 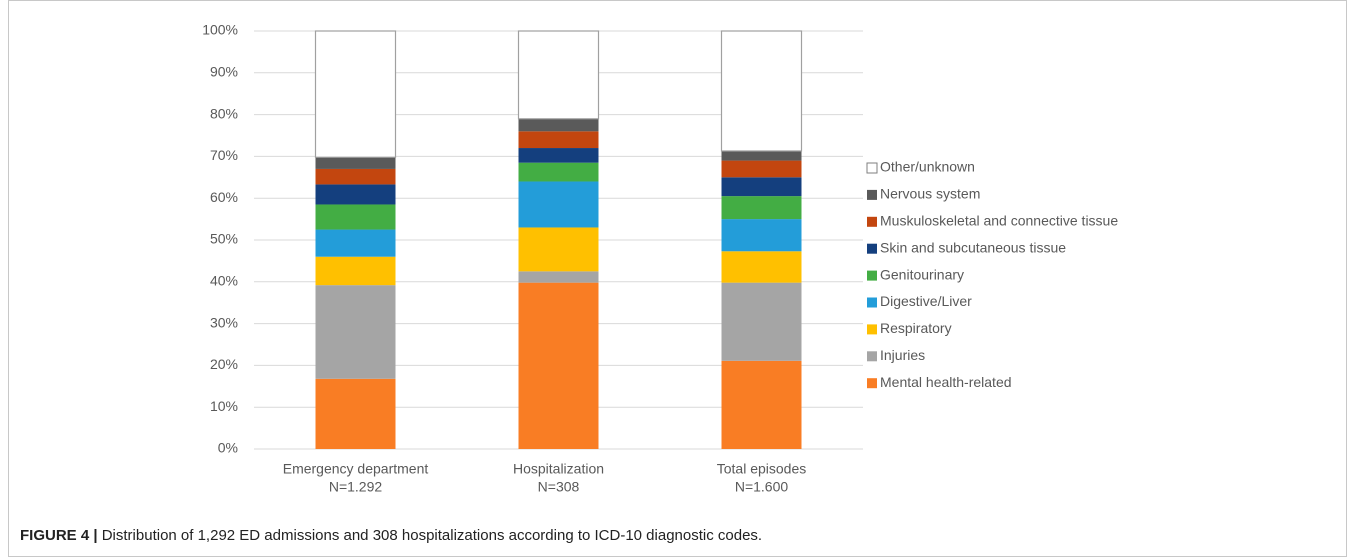 What do you see at coordinates (224, 406) in the screenshot?
I see `y-tick-label: 10%` at bounding box center [224, 406].